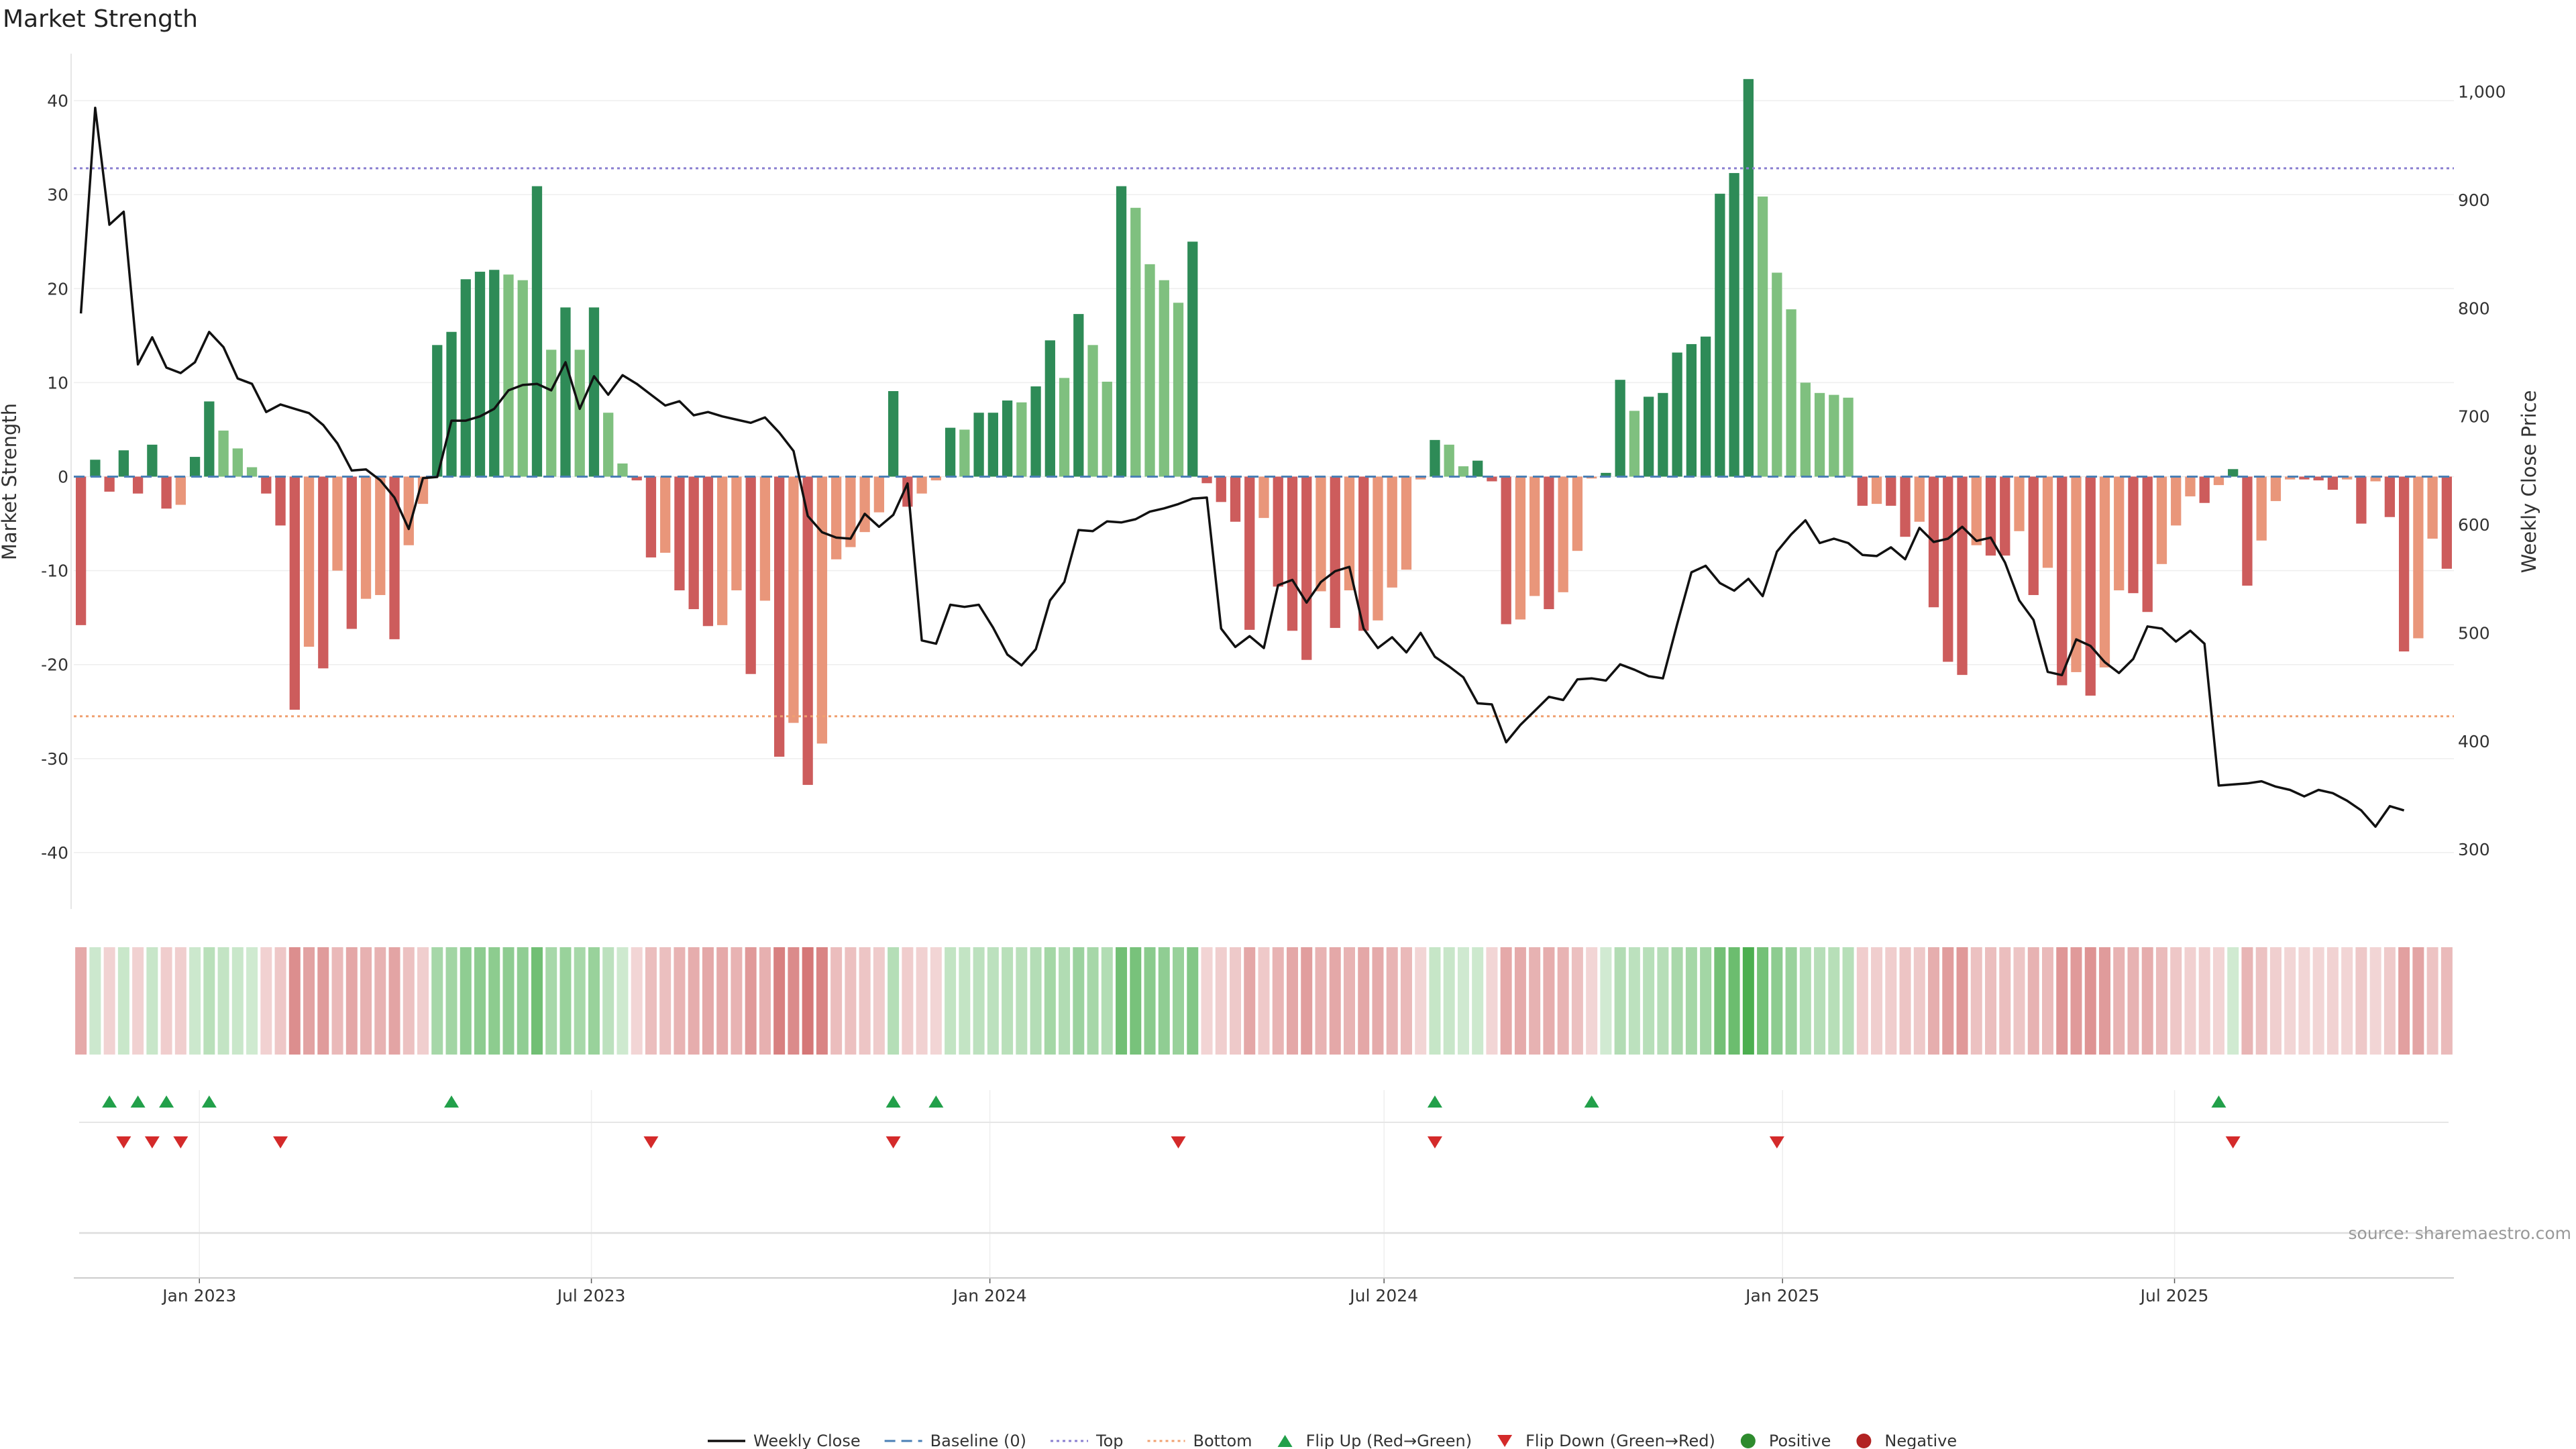 Image resolution: width=2576 pixels, height=1449 pixels. I want to click on flip-up-marker, so click(109, 1101).